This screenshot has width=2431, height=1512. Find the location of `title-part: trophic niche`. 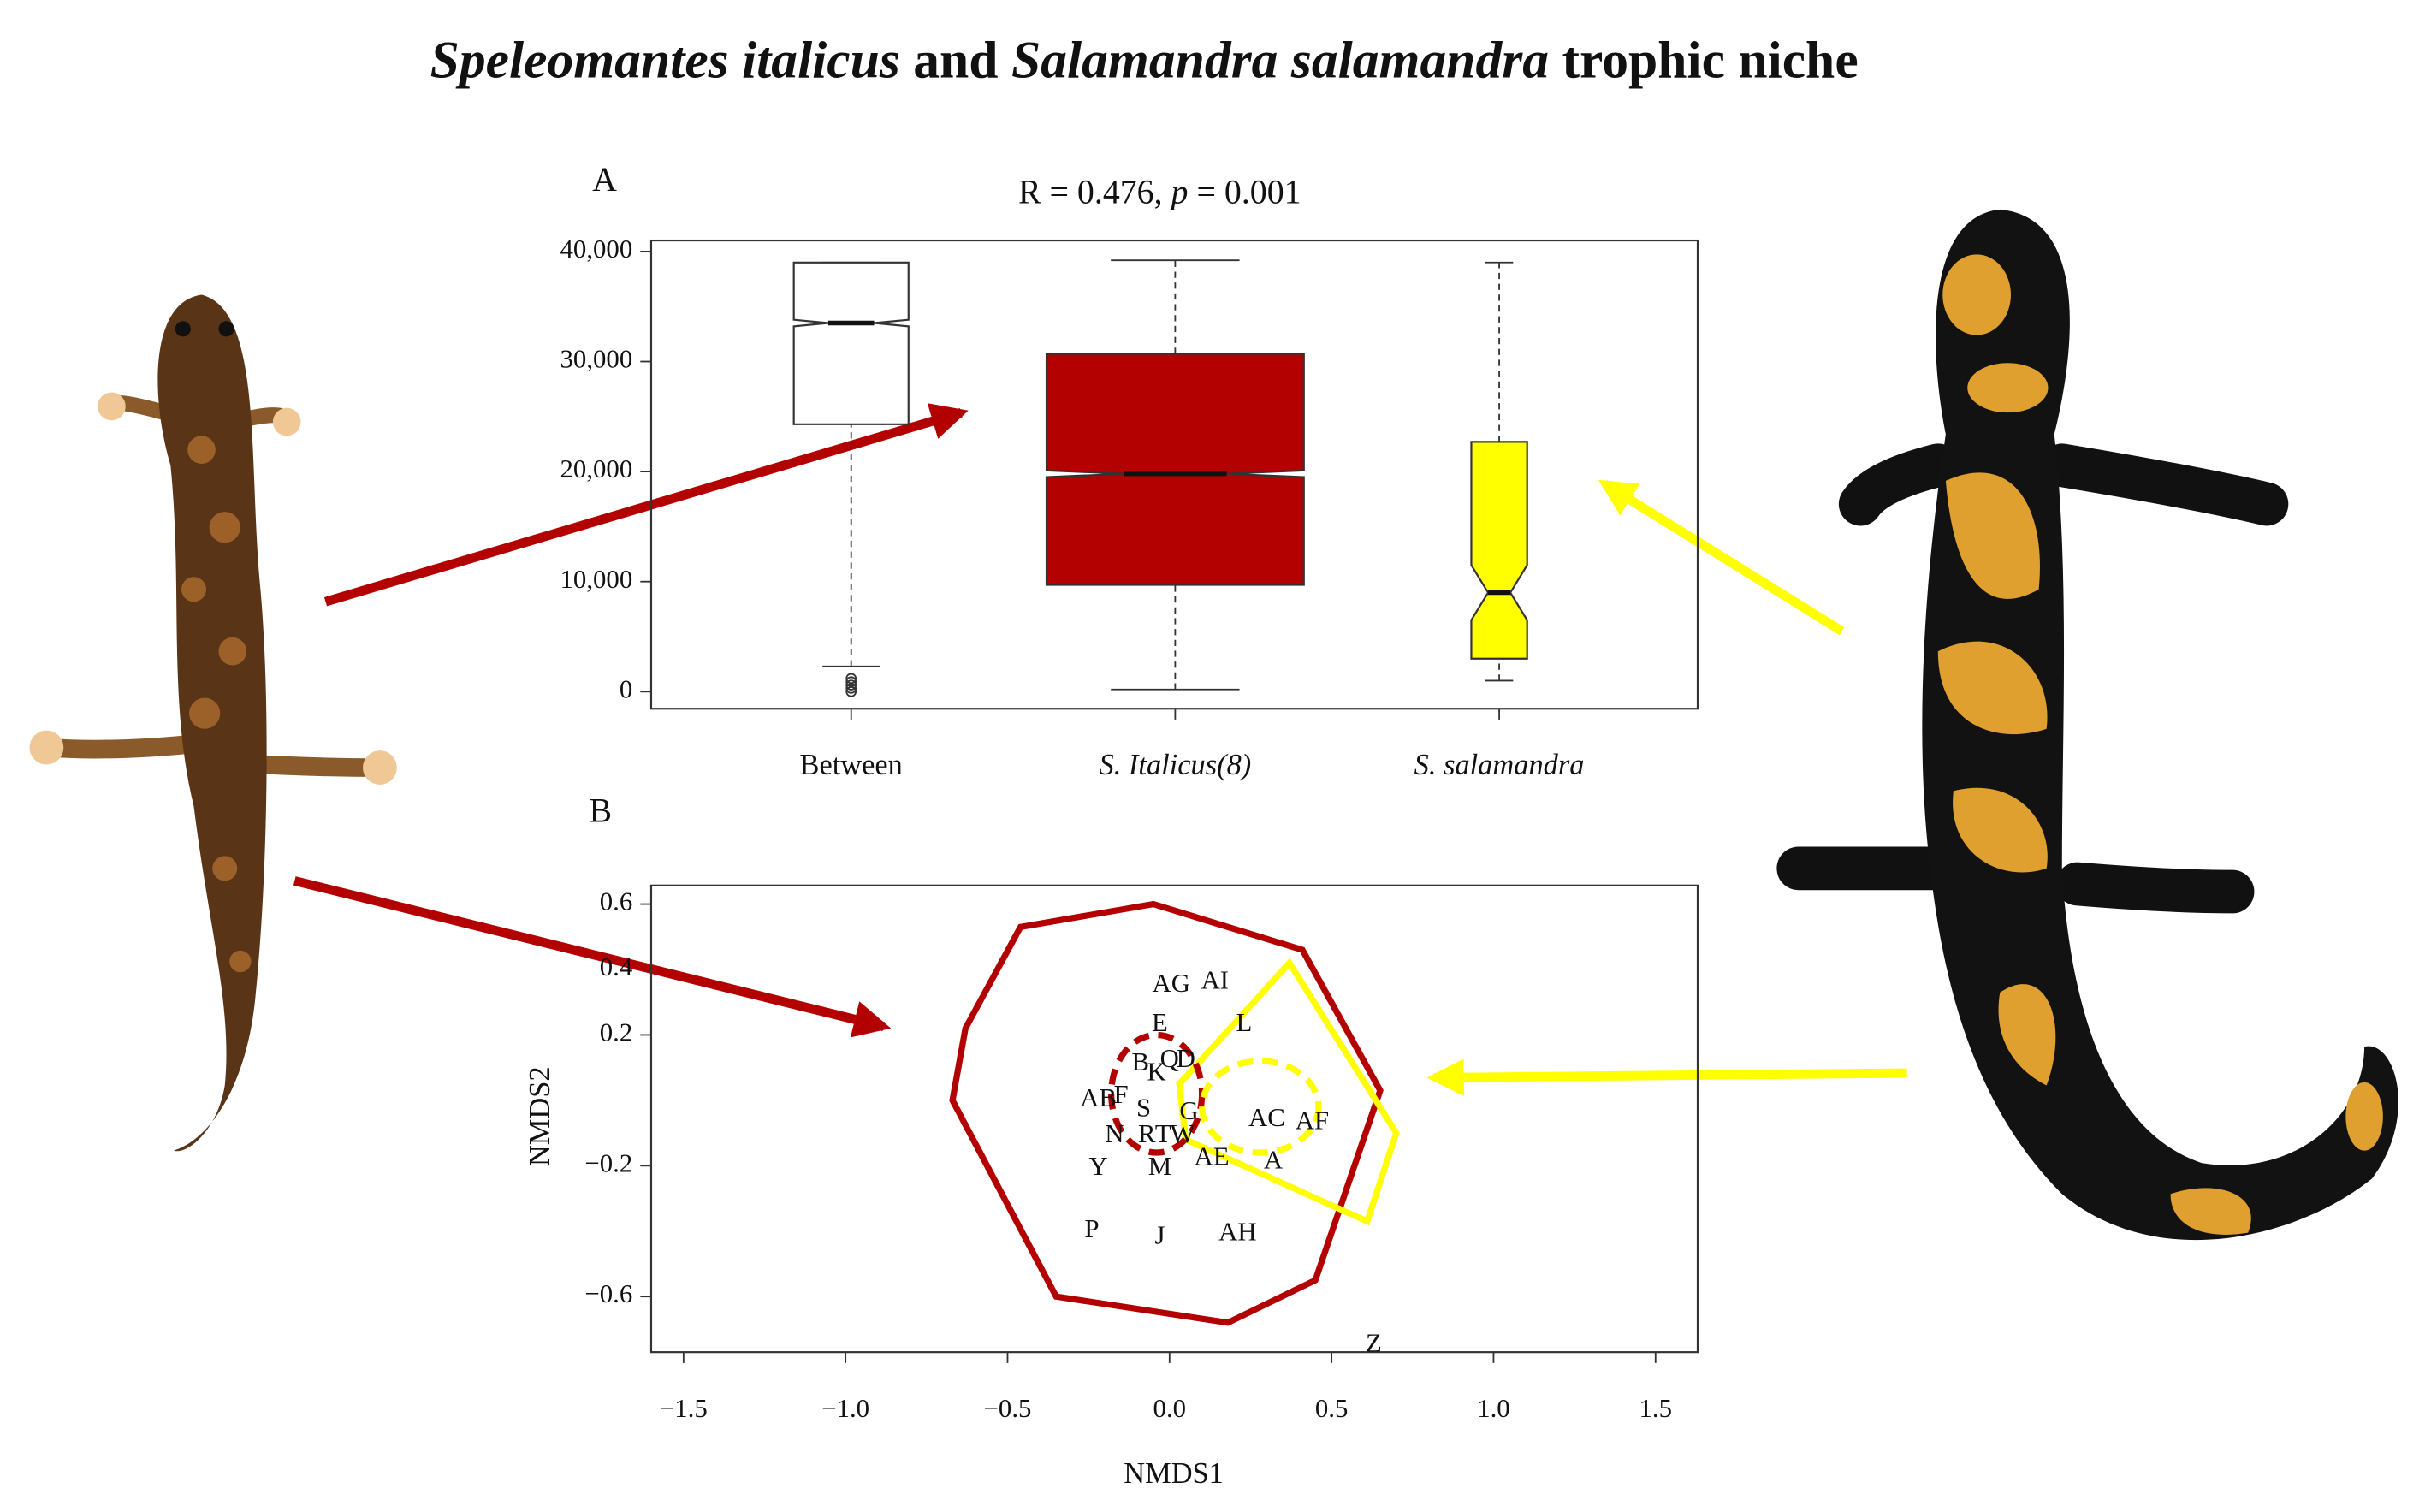

title-part: trophic niche is located at coordinates (1704, 60).